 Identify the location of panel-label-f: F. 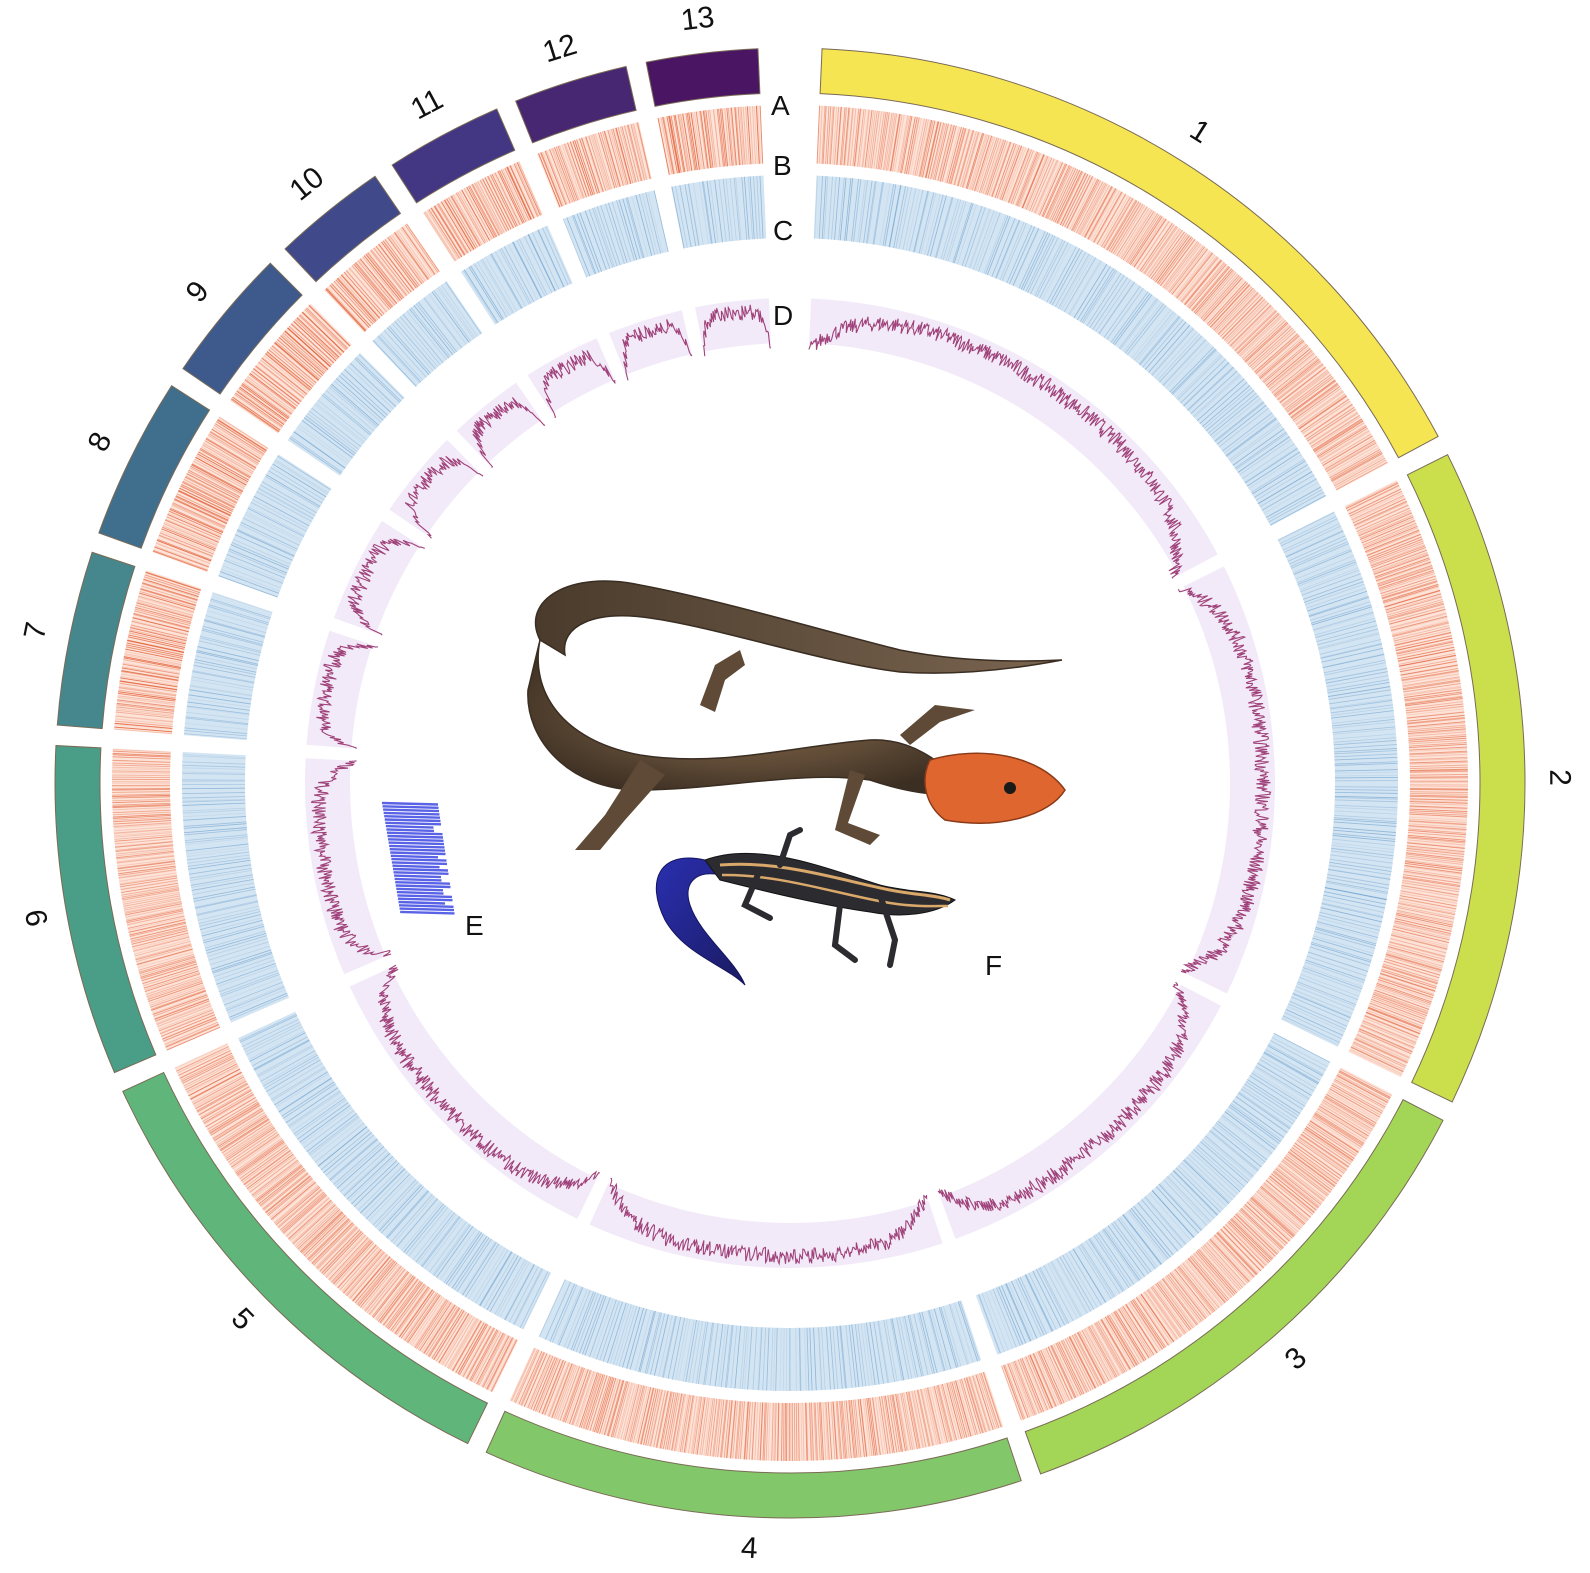
(993, 965).